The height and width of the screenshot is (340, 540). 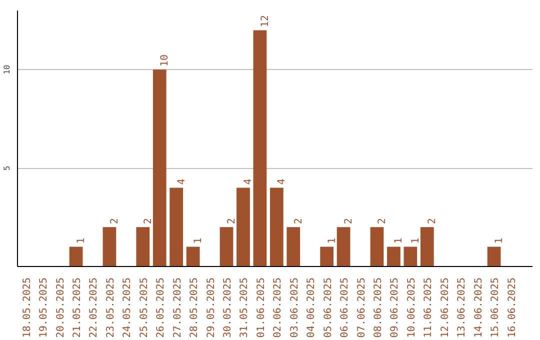 What do you see at coordinates (27, 307) in the screenshot?
I see `x-tick-label: 18.05.2025` at bounding box center [27, 307].